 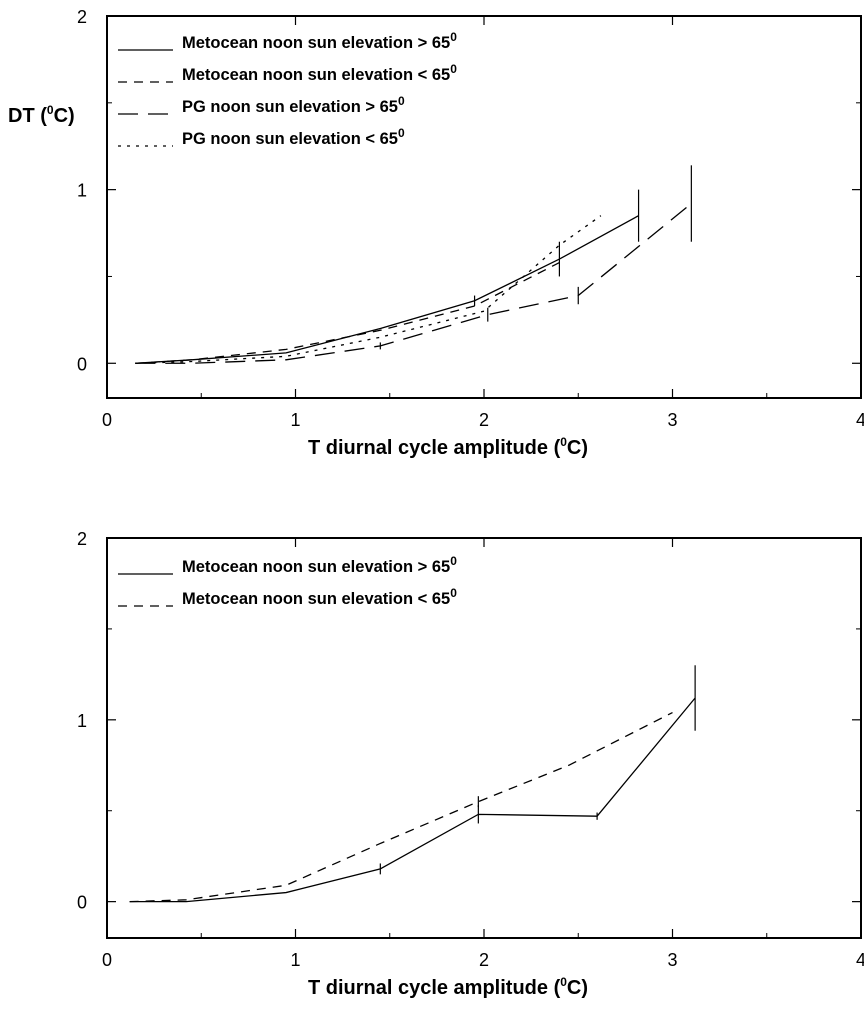 I want to click on y-axis-title: DT (0C), so click(x=41, y=115).